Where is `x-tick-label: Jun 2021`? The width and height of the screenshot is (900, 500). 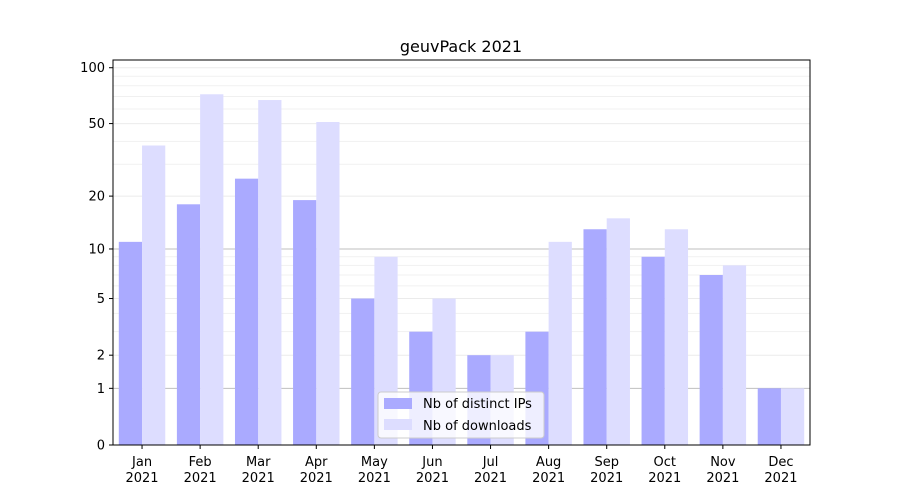 x-tick-label: Jun 2021 is located at coordinates (432, 470).